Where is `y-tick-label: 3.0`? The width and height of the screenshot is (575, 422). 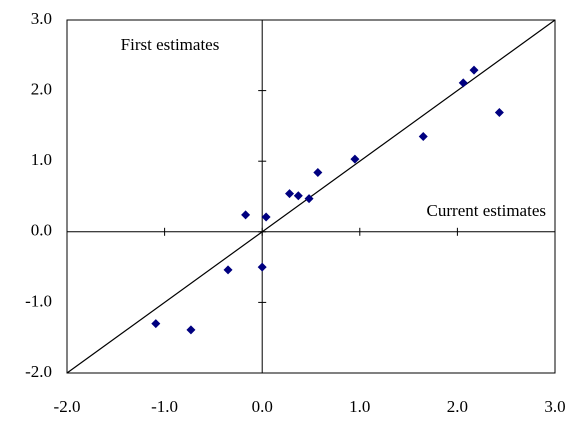 y-tick-label: 3.0 is located at coordinates (41, 18).